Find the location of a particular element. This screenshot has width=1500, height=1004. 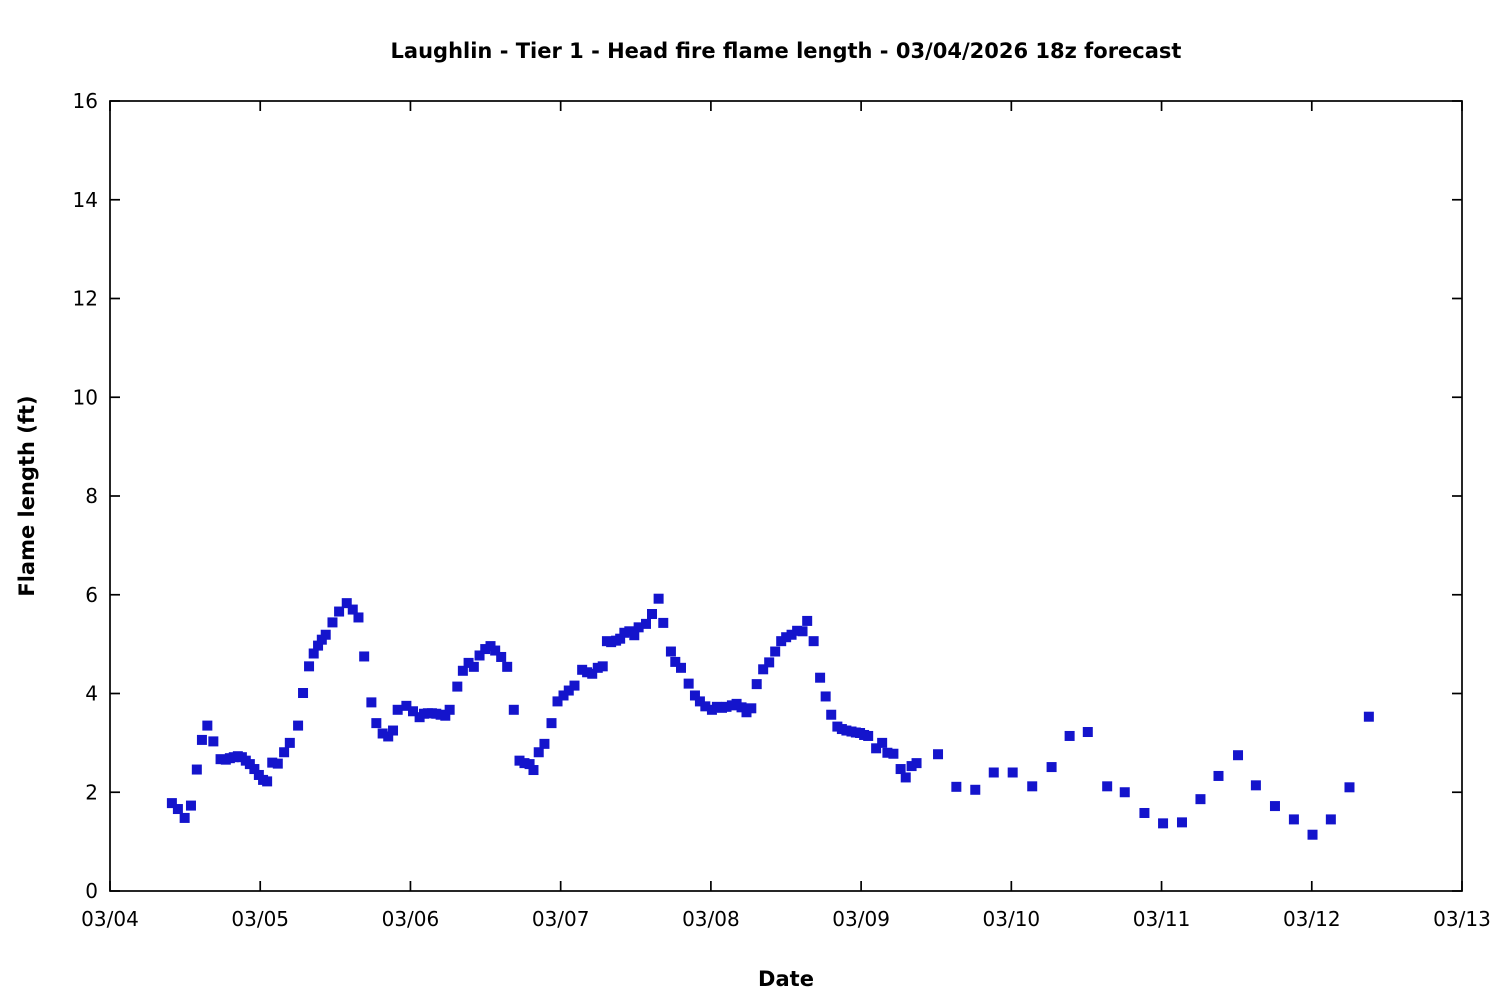

y-axis-label: Flame length (ft) is located at coordinates (27, 495).